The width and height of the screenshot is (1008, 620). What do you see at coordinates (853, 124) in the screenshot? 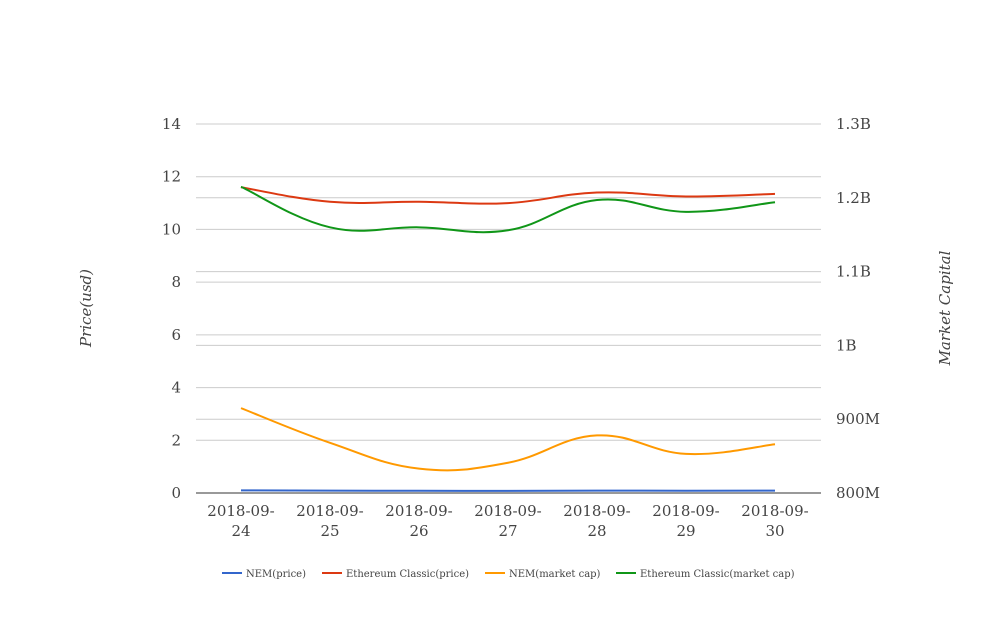
I see `right-tick-label: 1.3B` at bounding box center [853, 124].